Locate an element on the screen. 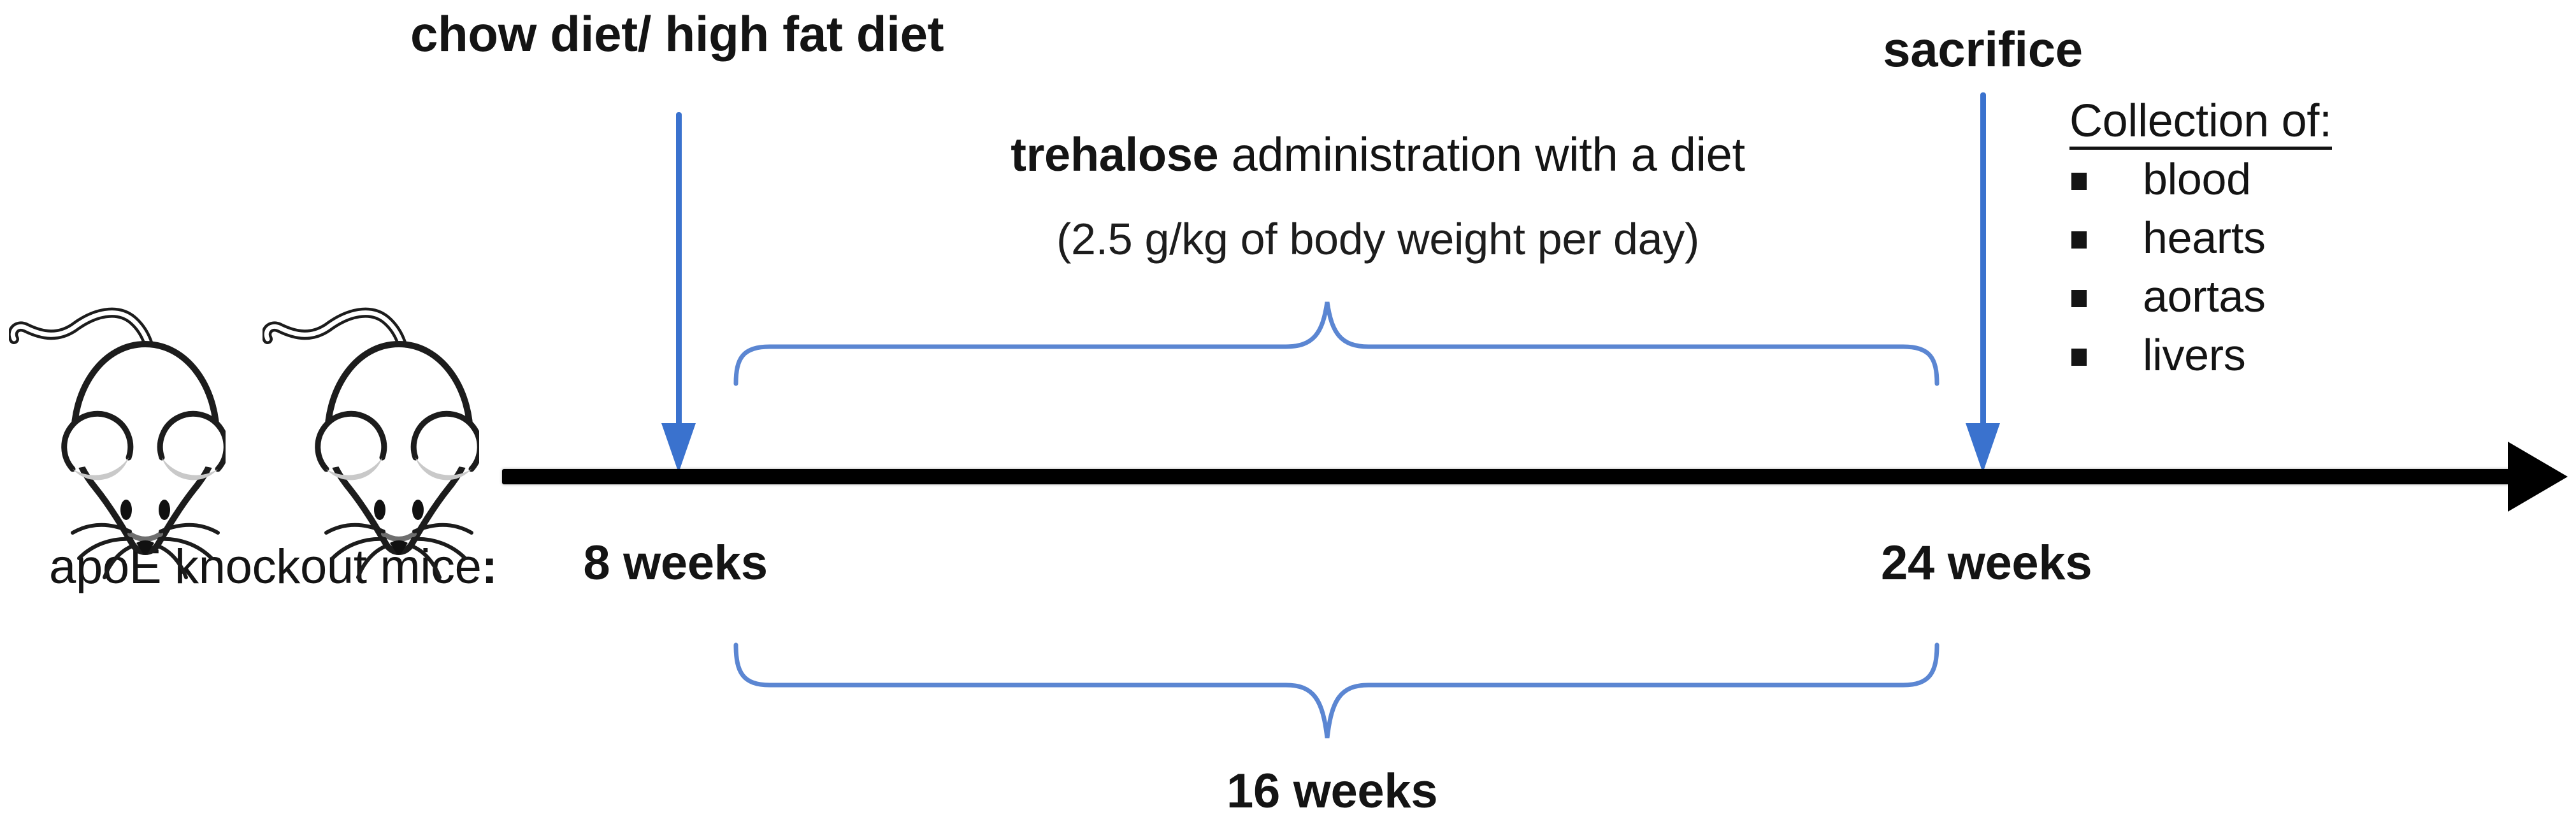 The width and height of the screenshot is (2576, 838). treatment-label: trehalose administration with a diet is located at coordinates (1378, 154).